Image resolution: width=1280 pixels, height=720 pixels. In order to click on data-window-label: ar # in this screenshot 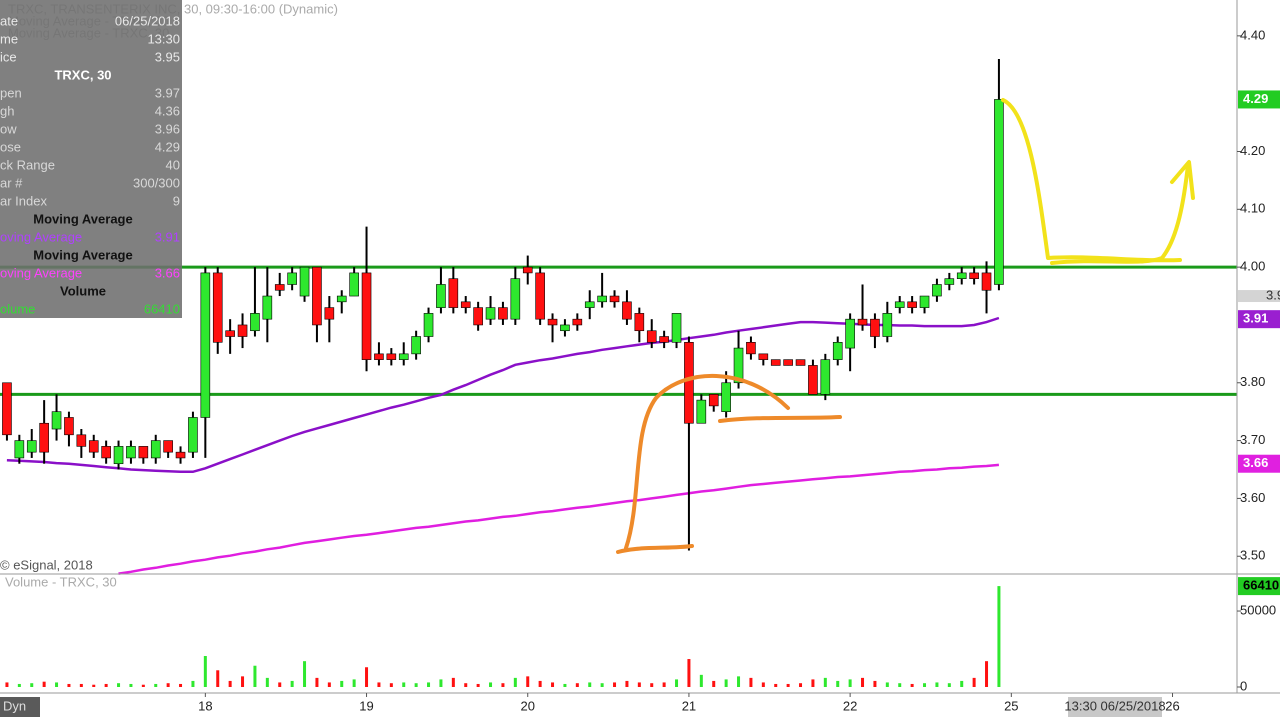, I will do `click(11, 182)`.